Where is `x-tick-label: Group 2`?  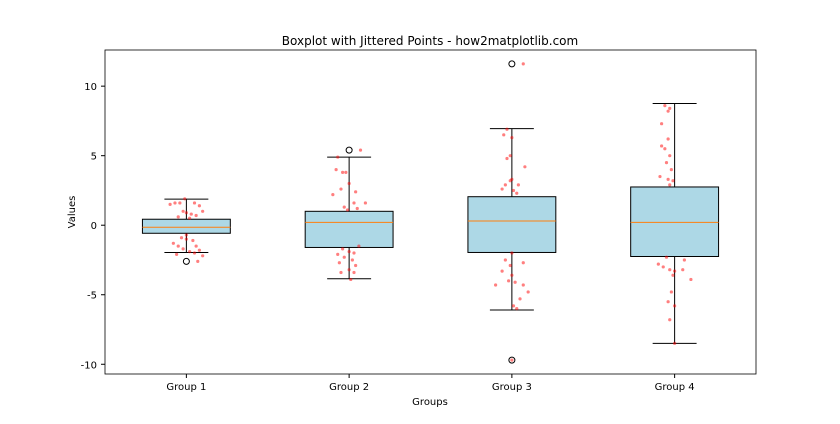
x-tick-label: Group 2 is located at coordinates (349, 387).